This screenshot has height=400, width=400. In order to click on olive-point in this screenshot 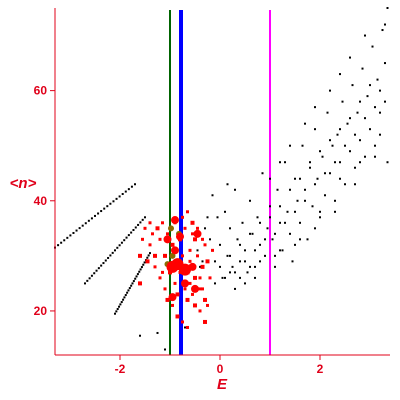, I will do `click(171, 228)`.